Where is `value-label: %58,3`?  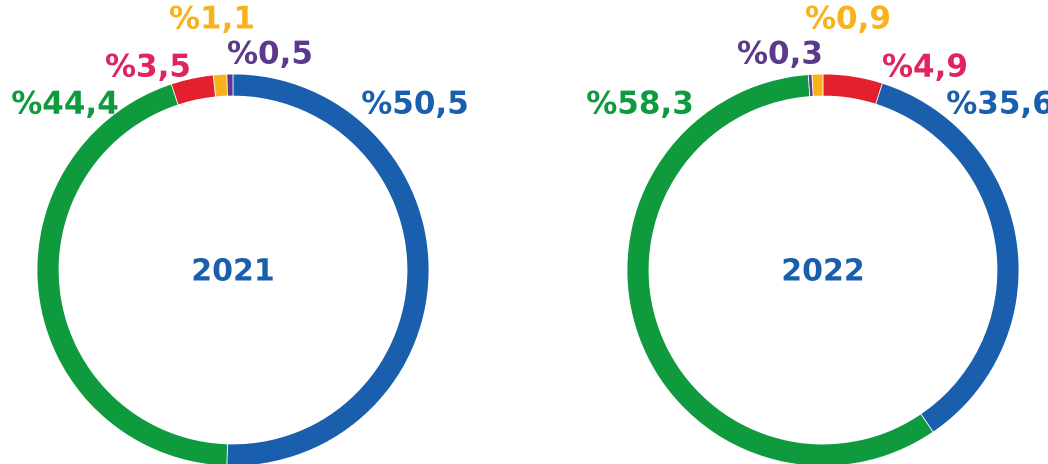
value-label: %58,3 is located at coordinates (640, 104).